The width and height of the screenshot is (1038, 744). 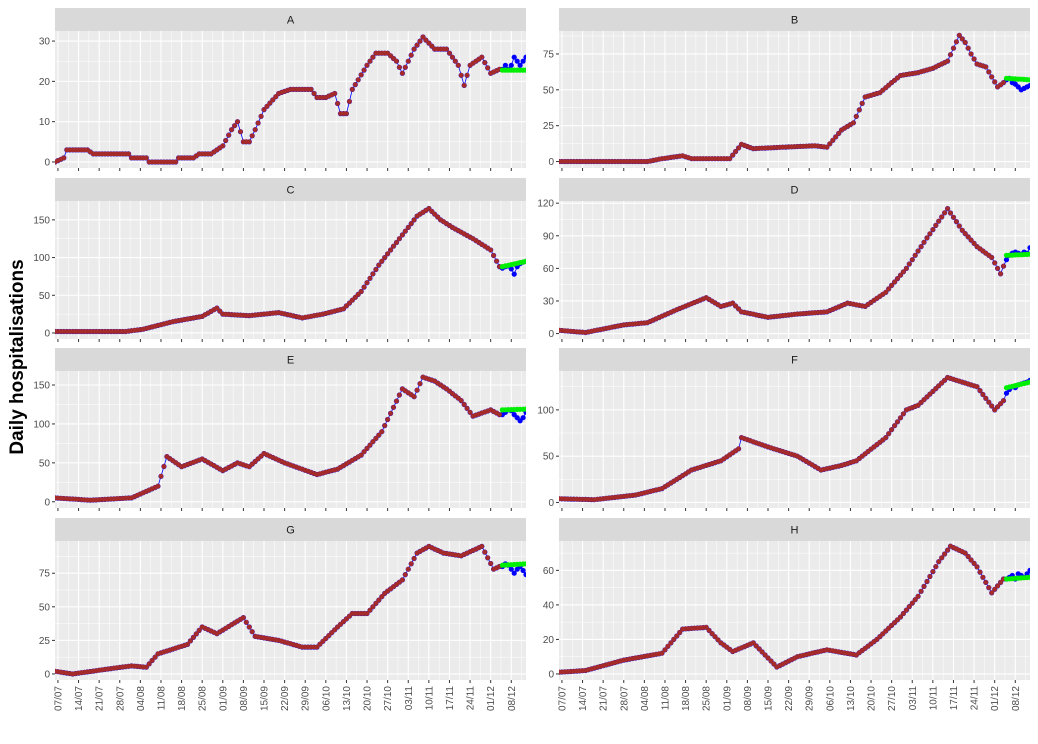 I want to click on x-tick-label: 14/07, so click(x=583, y=698).